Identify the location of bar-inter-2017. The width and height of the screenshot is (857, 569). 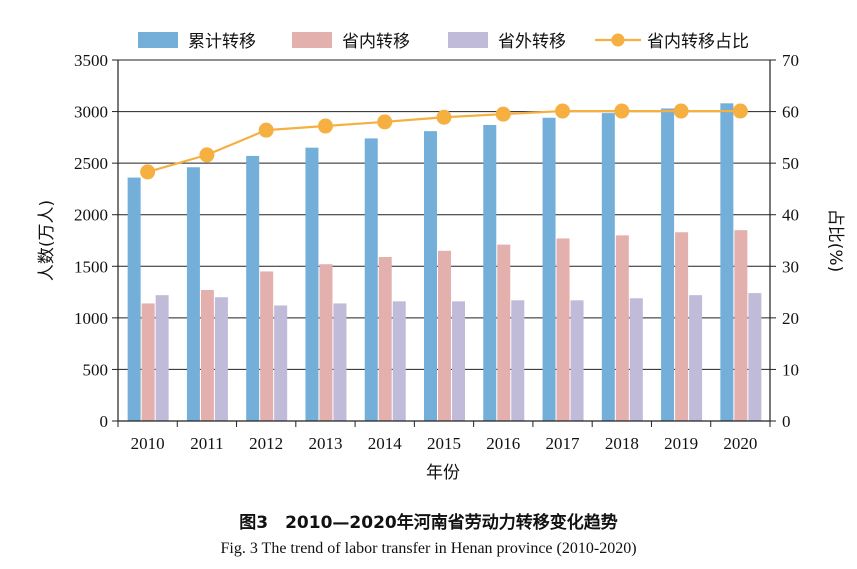
(577, 360).